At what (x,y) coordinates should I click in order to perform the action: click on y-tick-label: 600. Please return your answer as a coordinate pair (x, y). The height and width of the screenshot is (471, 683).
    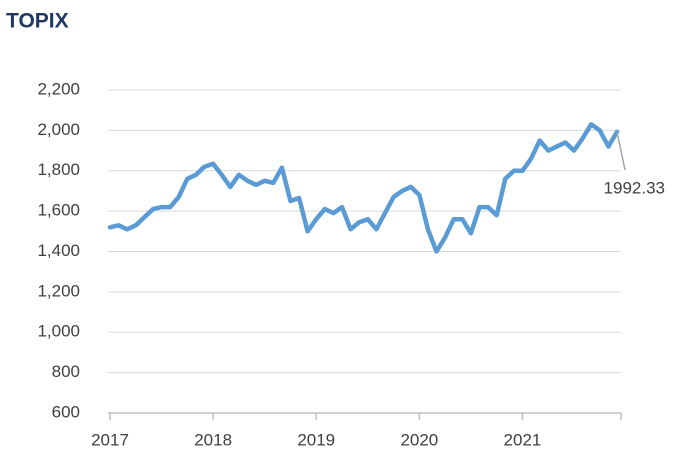
    Looking at the image, I should click on (66, 411).